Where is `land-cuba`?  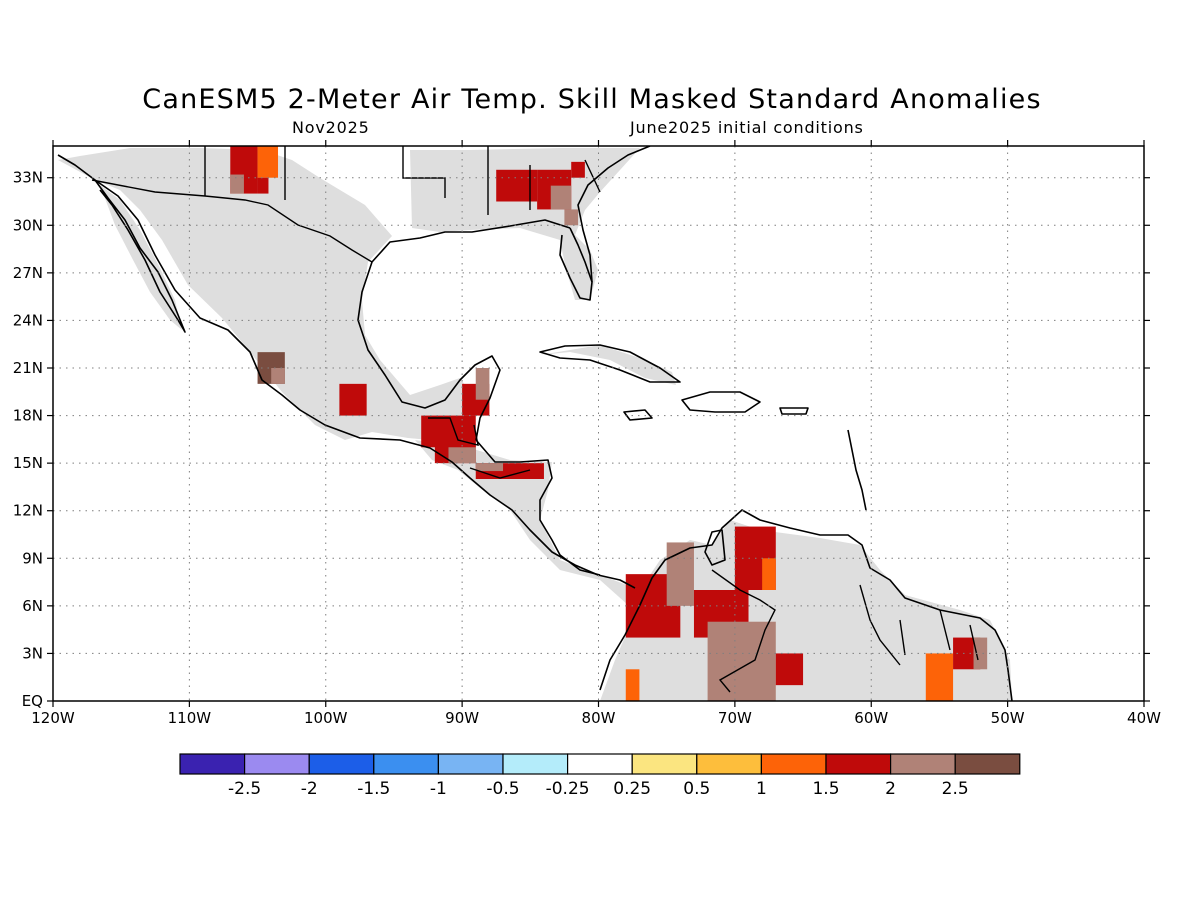 land-cuba is located at coordinates (608, 365).